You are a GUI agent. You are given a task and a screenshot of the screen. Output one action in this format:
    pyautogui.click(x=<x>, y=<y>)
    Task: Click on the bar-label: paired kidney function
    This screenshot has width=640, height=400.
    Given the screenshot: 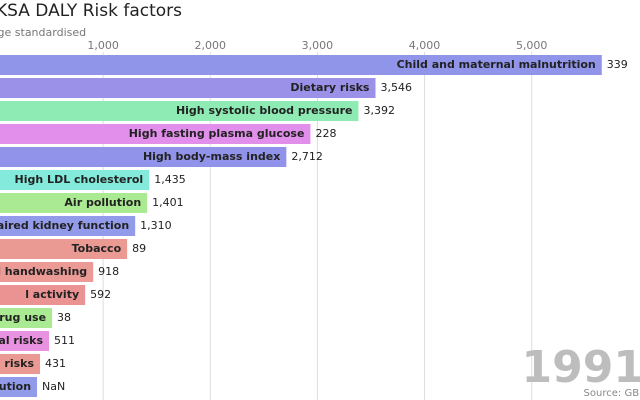 What is the action you would take?
    pyautogui.click(x=64, y=225)
    